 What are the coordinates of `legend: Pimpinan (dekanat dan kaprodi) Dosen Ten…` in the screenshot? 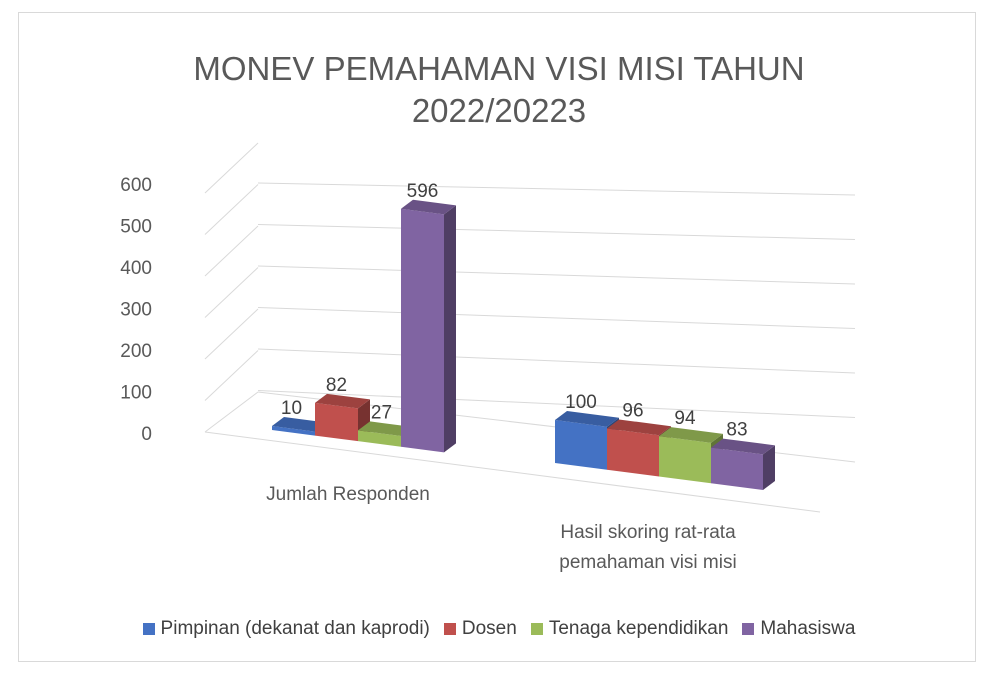 It's located at (499, 629).